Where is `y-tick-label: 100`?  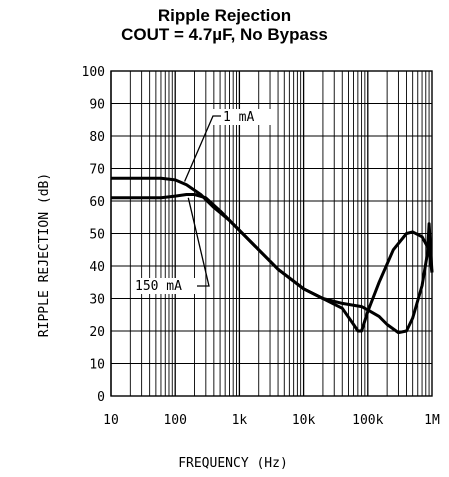
y-tick-label: 100 is located at coordinates (93, 72).